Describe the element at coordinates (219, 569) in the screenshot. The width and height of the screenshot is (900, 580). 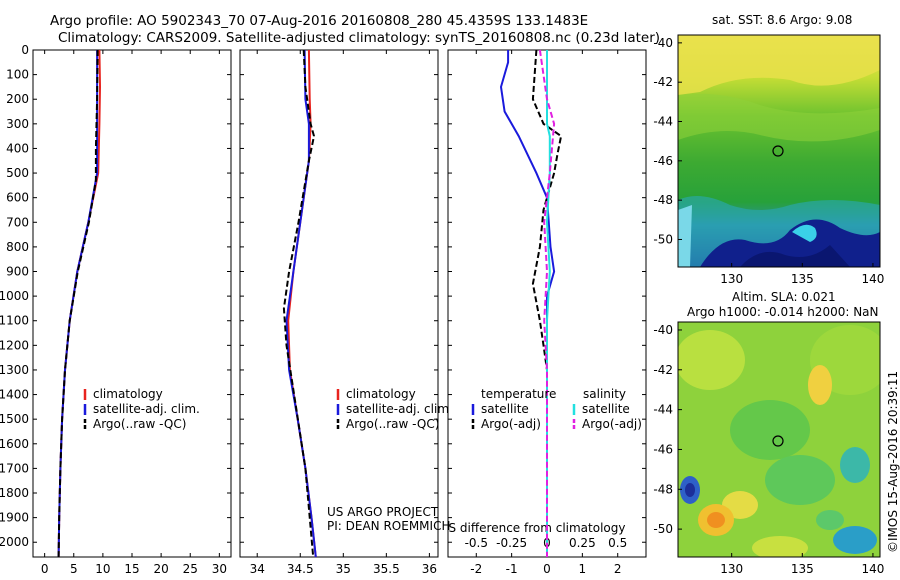
I see `x-tick-label: 30` at that location.